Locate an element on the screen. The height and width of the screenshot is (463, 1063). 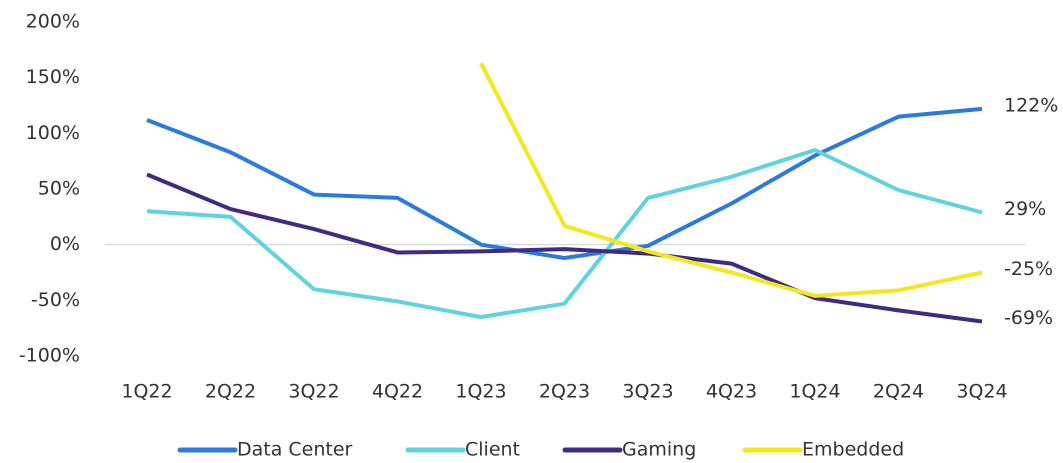
legend-label: Client is located at coordinates (492, 450).